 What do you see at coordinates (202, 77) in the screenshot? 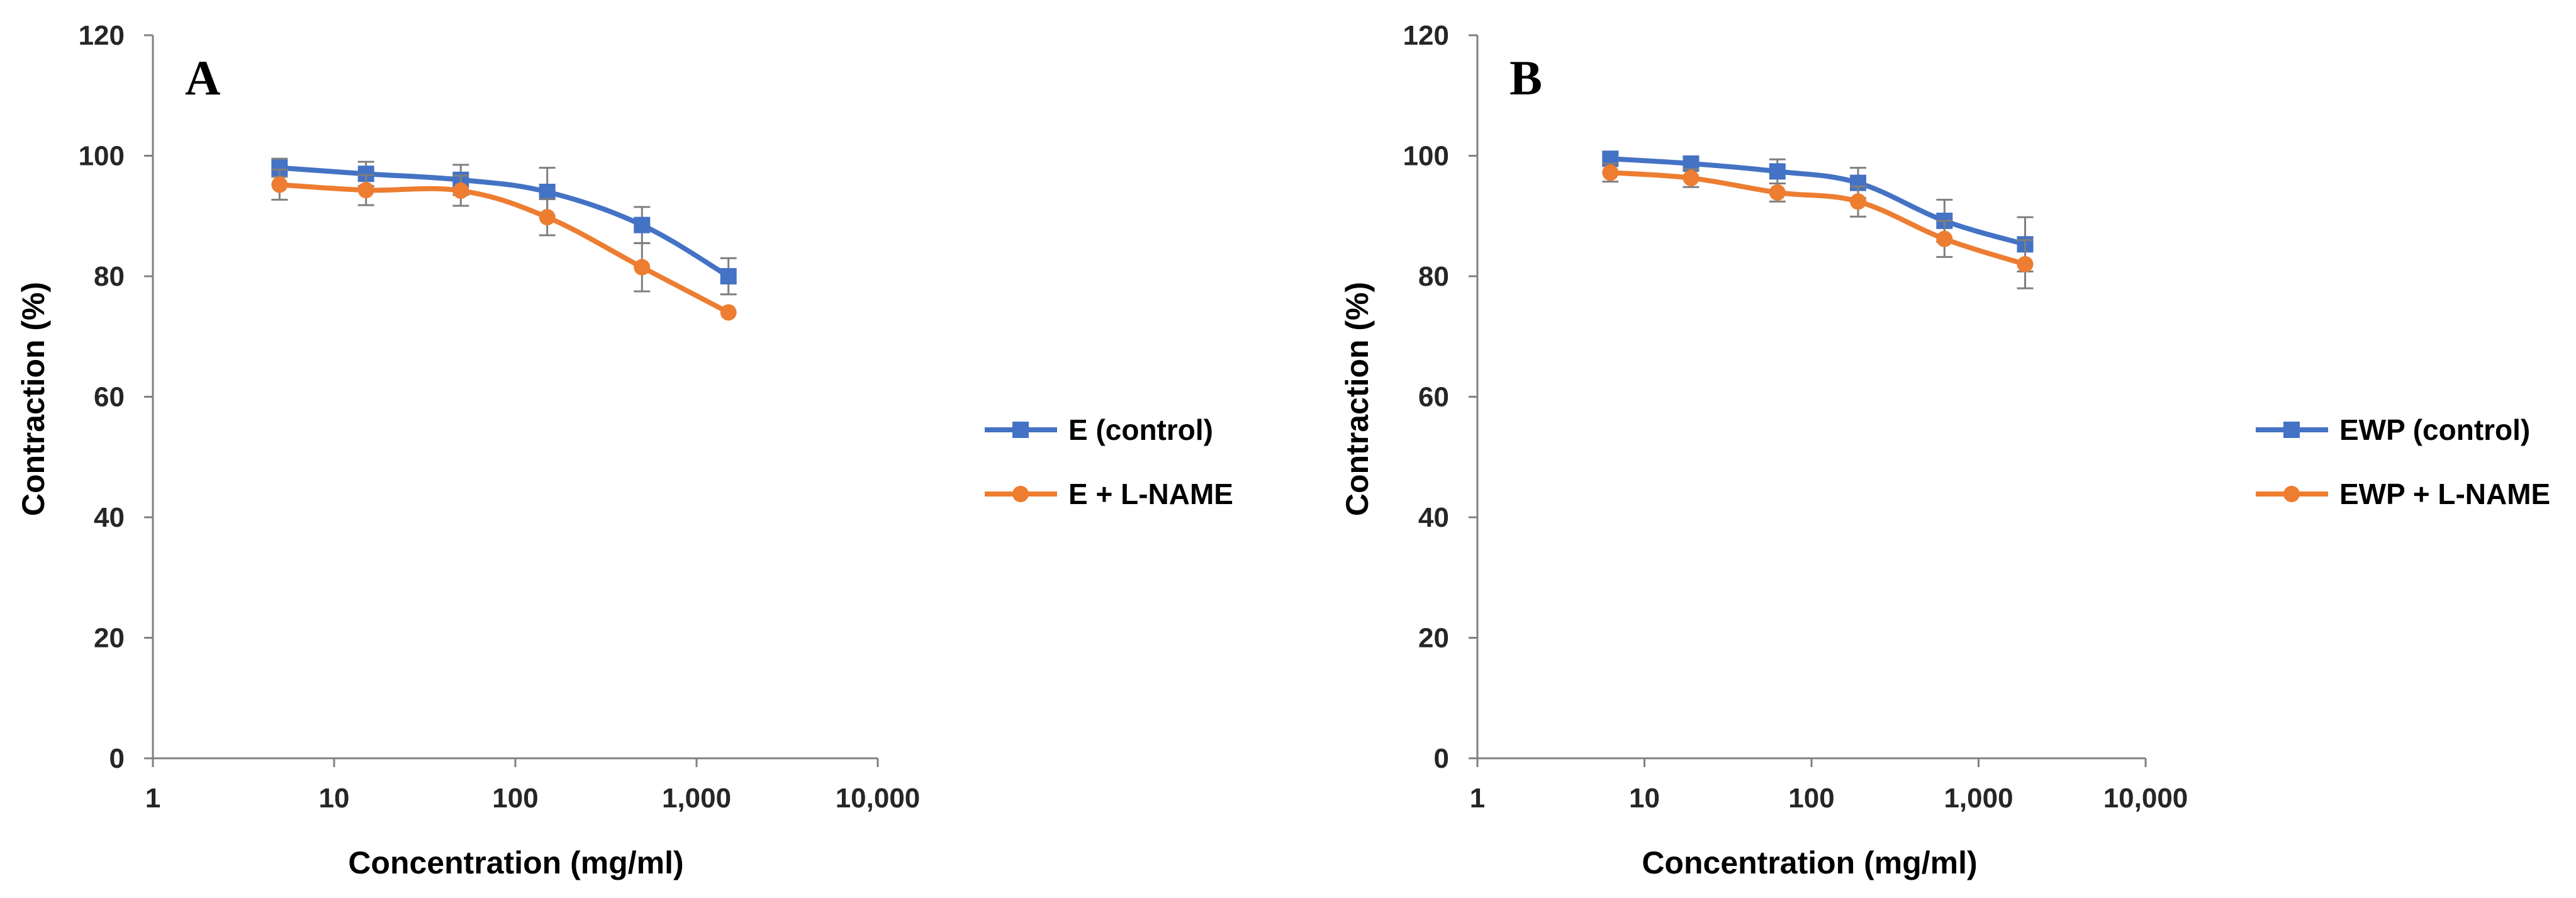
I see `panel-label: A` at bounding box center [202, 77].